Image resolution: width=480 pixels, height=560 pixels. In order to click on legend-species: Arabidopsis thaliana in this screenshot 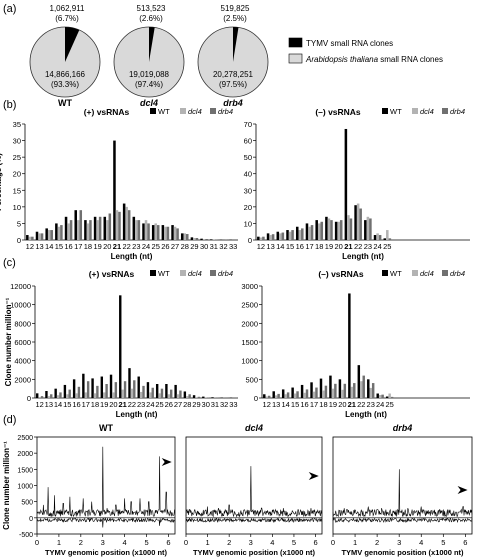, I will do `click(342, 59)`.